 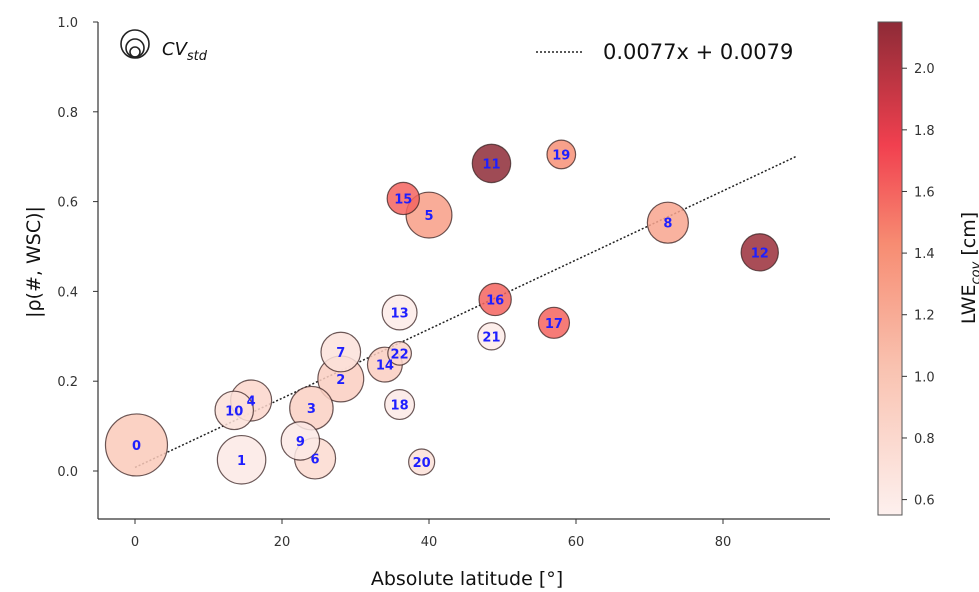 I want to click on data-point-label-22: 22, so click(x=400, y=354).